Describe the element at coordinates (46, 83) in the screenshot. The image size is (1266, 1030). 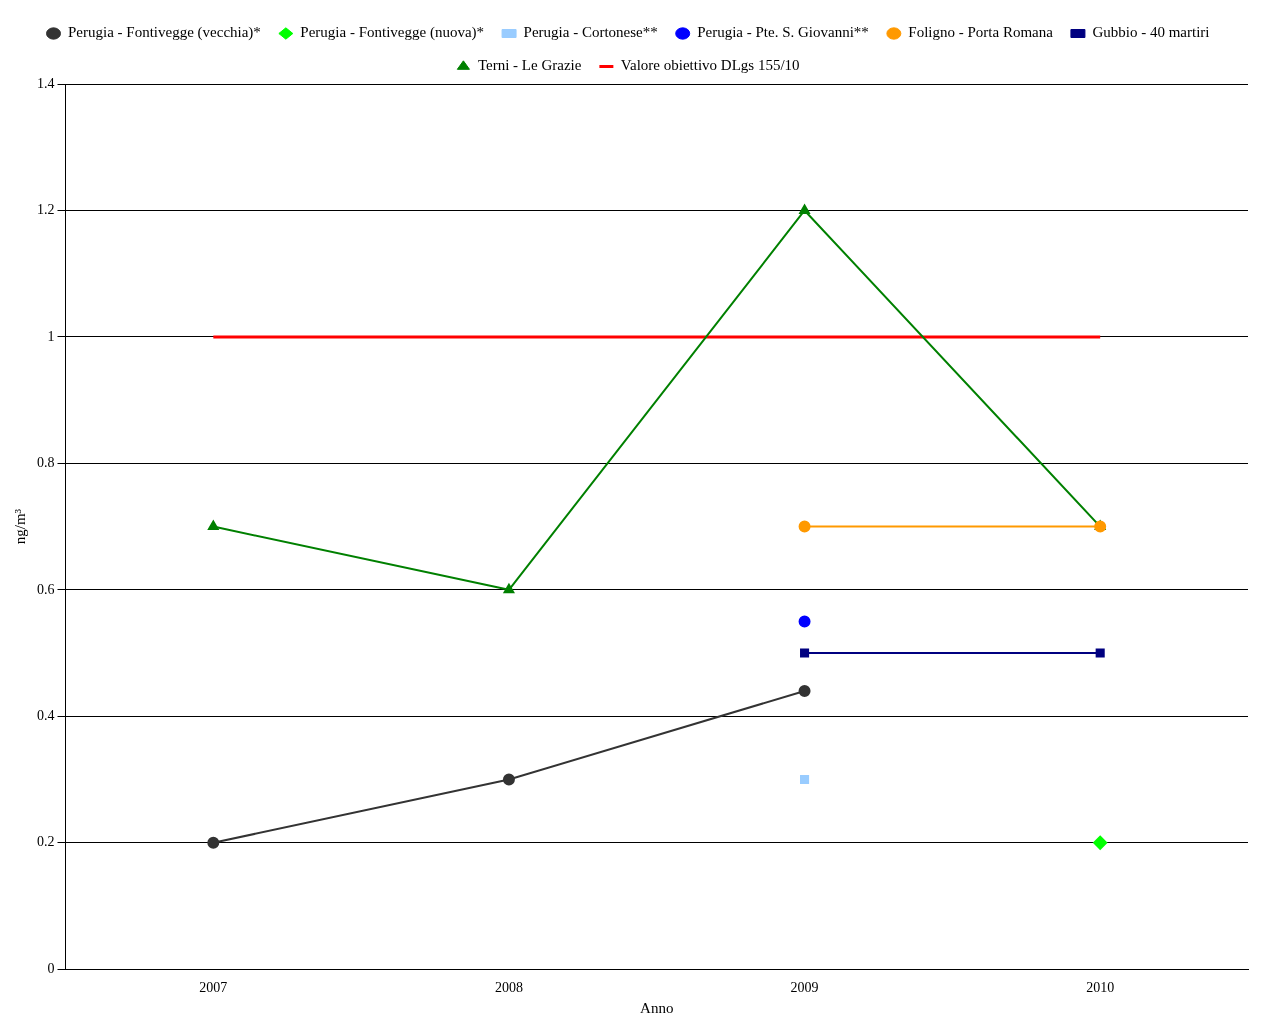
I see `y-tick-label: 1.4` at that location.